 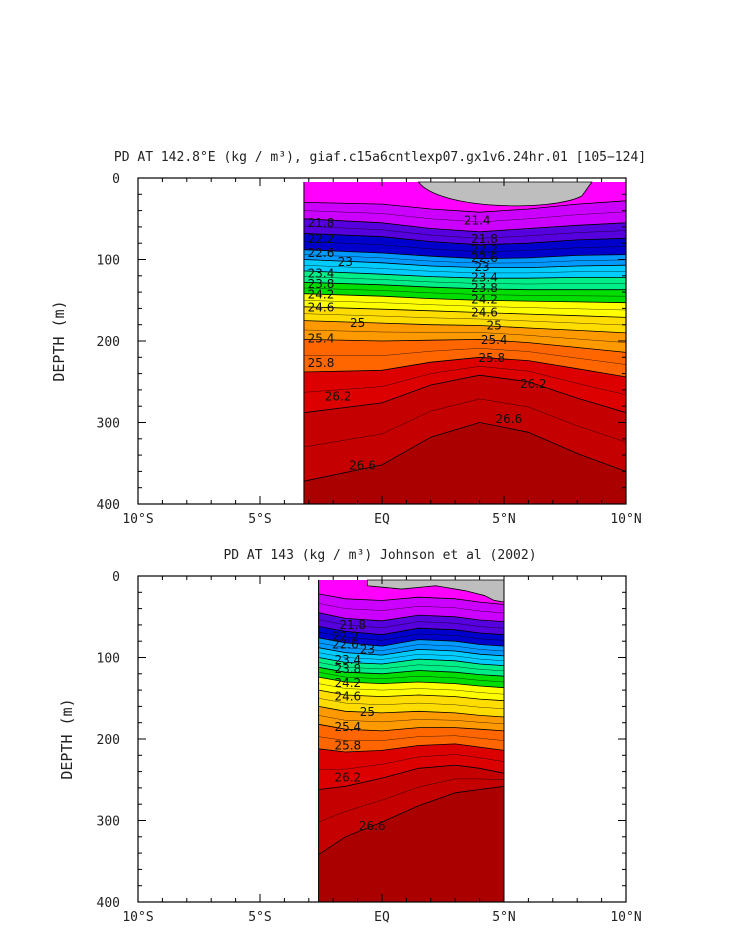 What do you see at coordinates (379, 555) in the screenshot?
I see `bottom-panel-title: PD AT 143 (kg / m³) Johnson et al (2002)` at bounding box center [379, 555].